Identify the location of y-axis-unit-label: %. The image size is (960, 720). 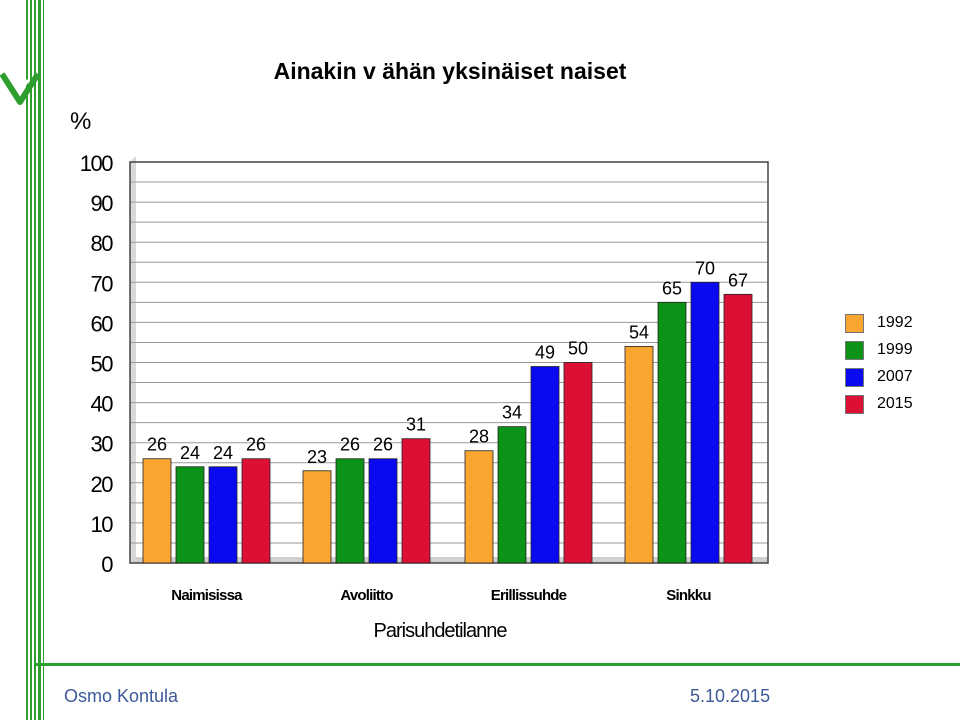
(81, 121).